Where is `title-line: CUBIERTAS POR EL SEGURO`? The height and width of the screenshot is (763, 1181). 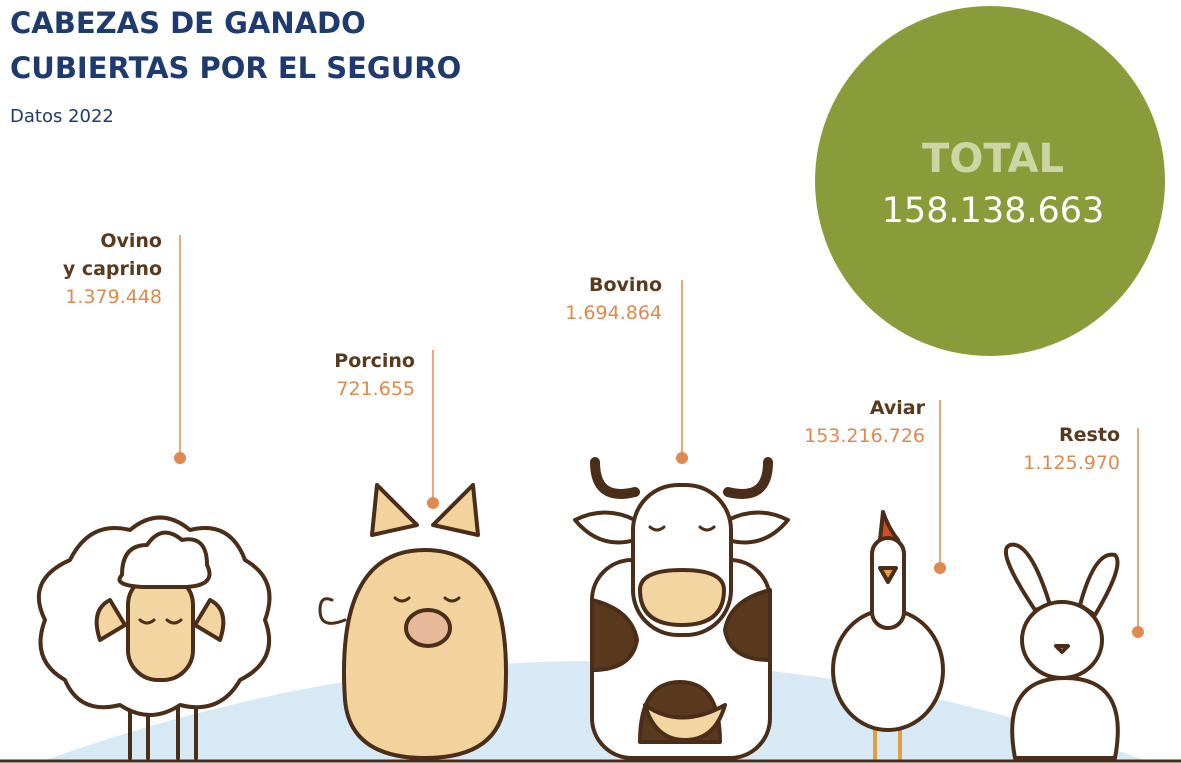
title-line: CUBIERTAS POR EL SEGURO is located at coordinates (235, 68).